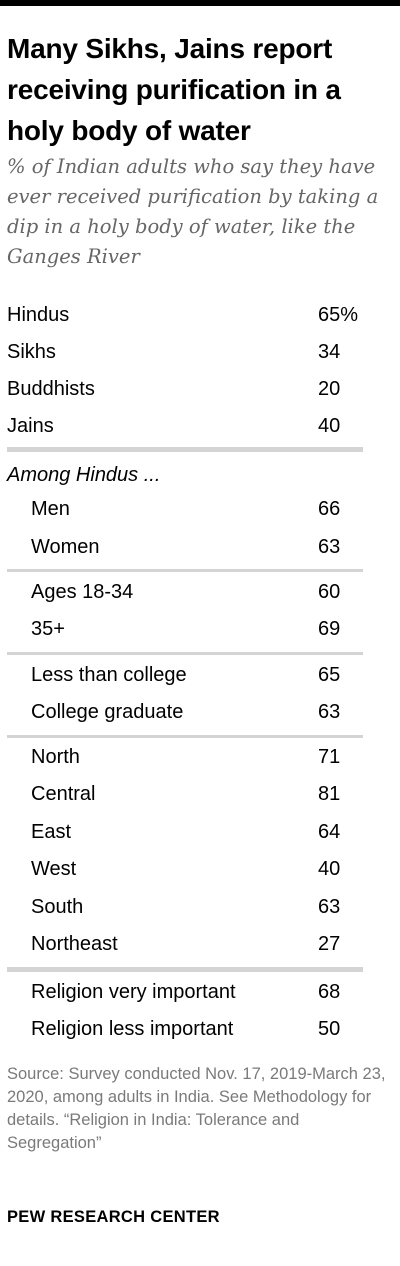 The image size is (400, 1266). I want to click on row-value: 66, so click(329, 509).